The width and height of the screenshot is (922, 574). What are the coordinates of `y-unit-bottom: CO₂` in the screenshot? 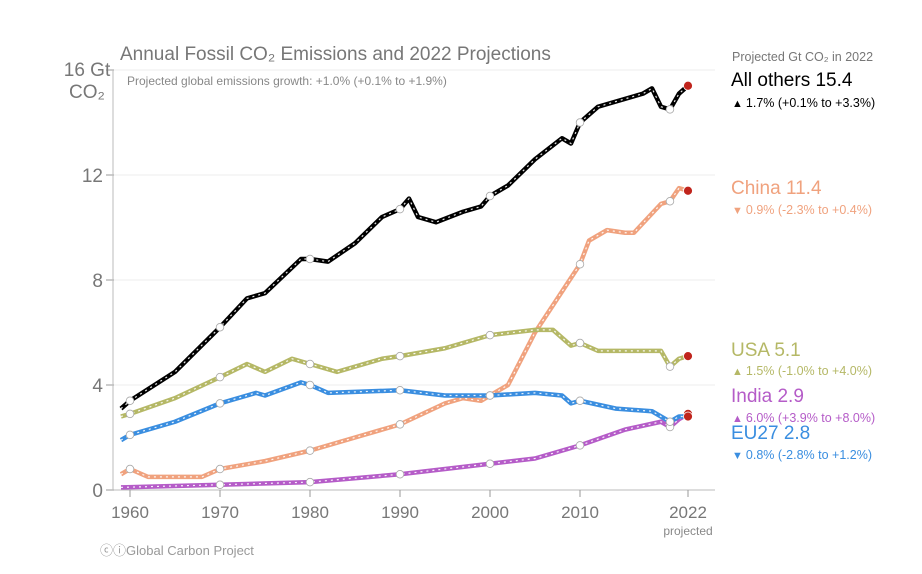 It's located at (87, 92).